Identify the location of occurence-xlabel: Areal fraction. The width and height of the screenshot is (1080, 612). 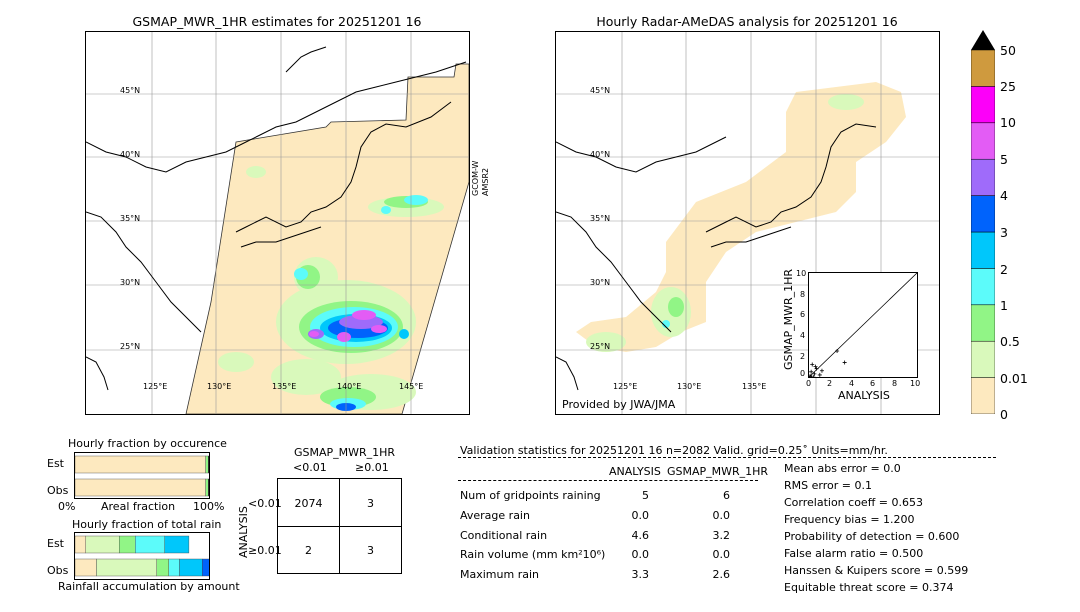
(138, 506).